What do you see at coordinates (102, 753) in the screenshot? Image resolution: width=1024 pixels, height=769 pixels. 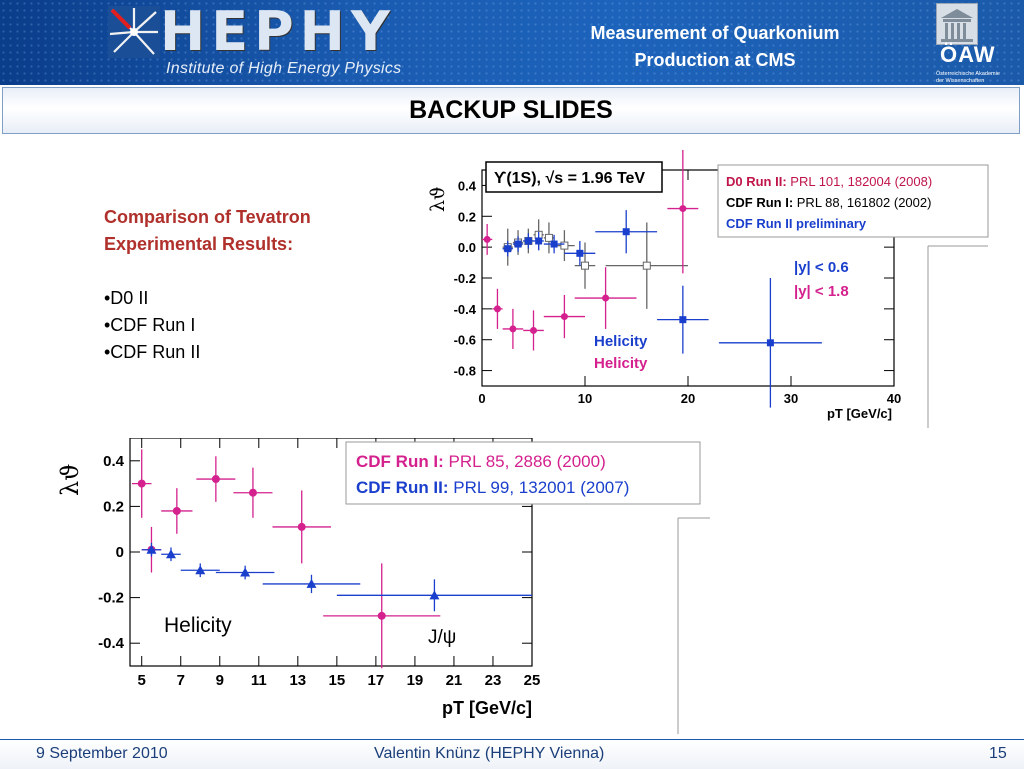 I see `footer-date: 9 September 2010` at bounding box center [102, 753].